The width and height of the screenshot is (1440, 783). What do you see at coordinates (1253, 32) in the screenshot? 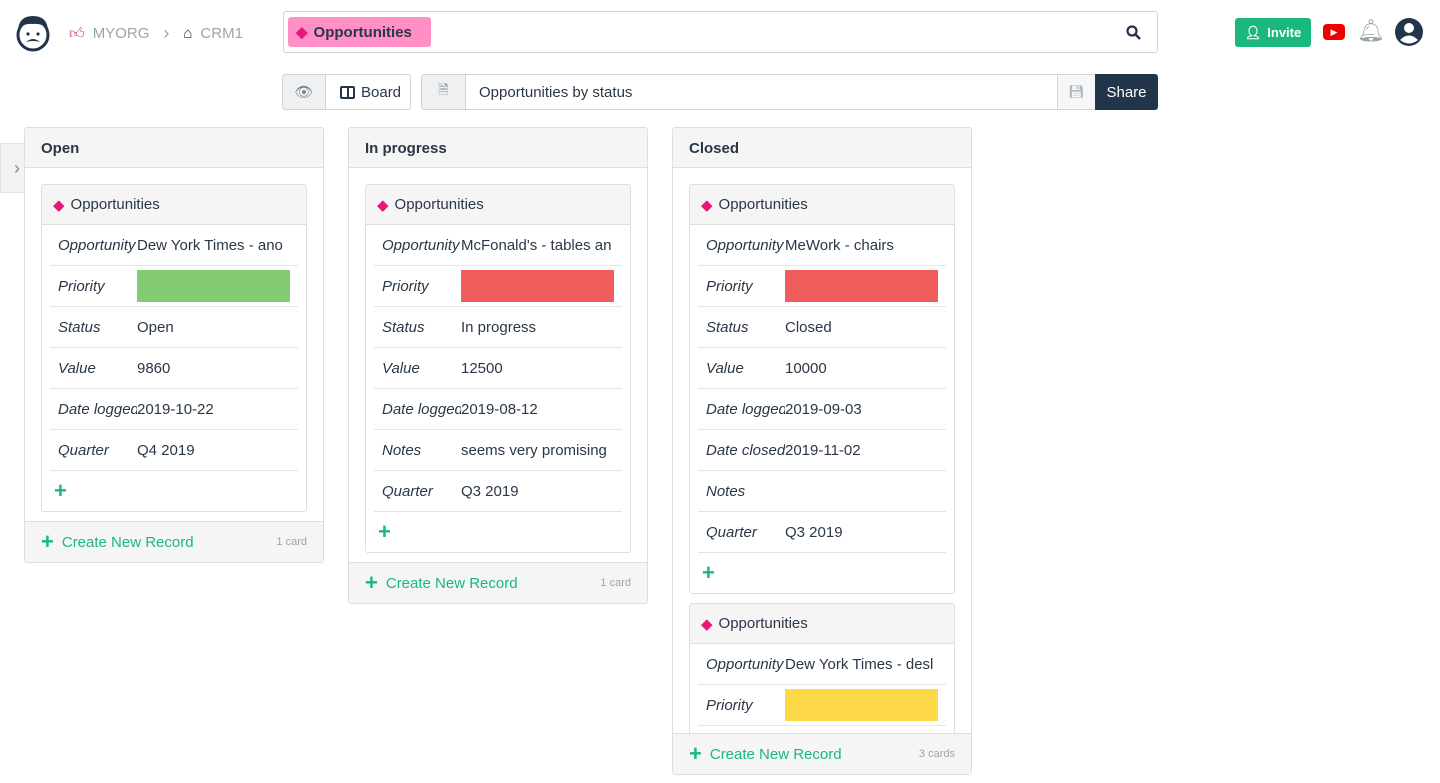
I see `add-user-icon: 👤︎` at bounding box center [1253, 32].